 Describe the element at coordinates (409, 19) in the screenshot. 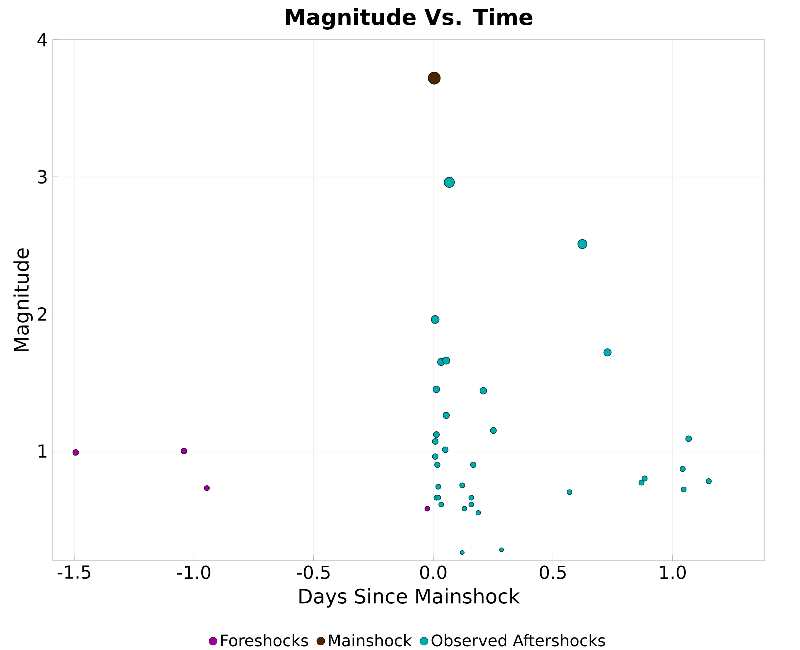

I see `chart-title: Magnitude Vs. Time` at that location.